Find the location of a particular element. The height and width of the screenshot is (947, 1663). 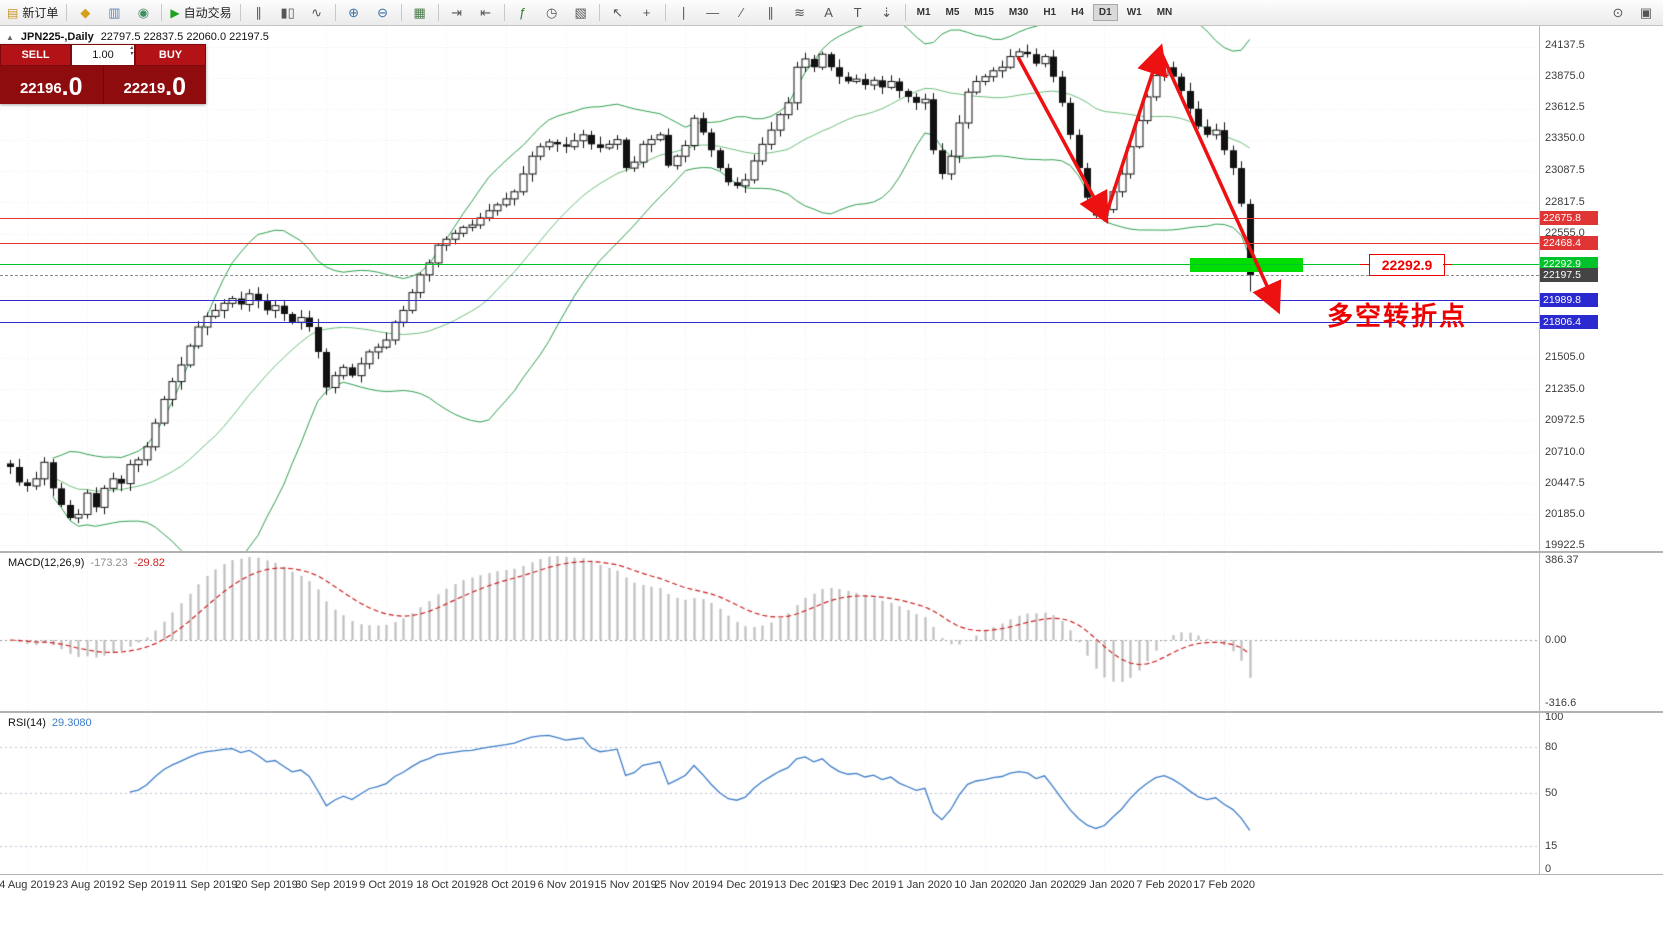

turning-point-annotation: 多空转折点 is located at coordinates (1397, 317).